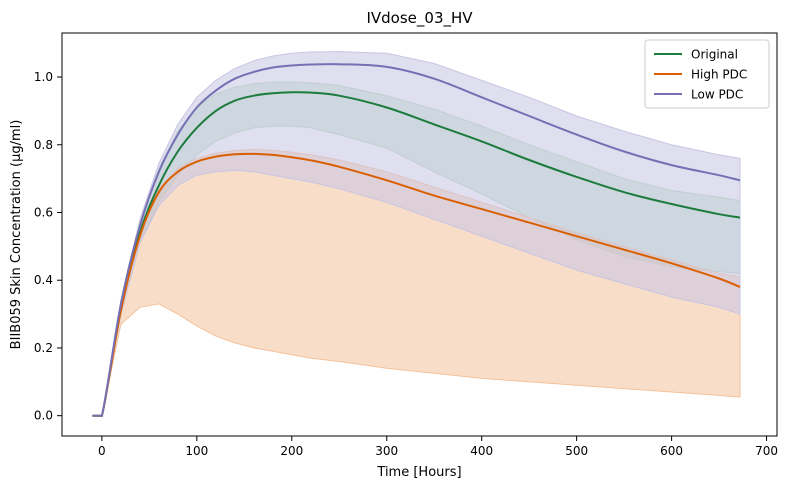 The image size is (789, 490). What do you see at coordinates (481, 451) in the screenshot?
I see `x-tick-label: 400` at bounding box center [481, 451].